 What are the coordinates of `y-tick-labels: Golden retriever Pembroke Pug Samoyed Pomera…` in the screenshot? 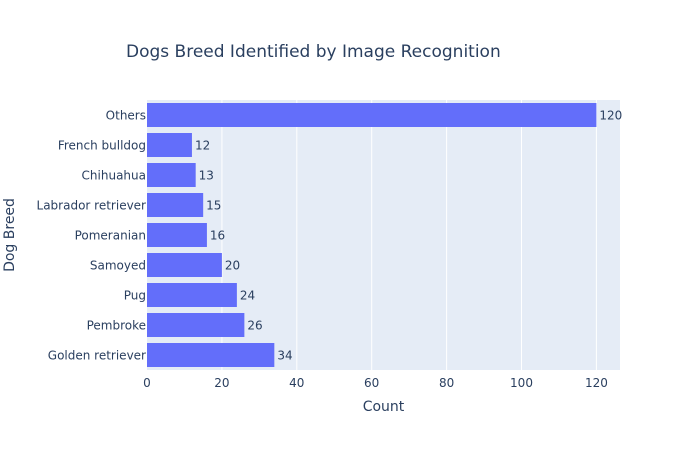 It's located at (92, 236).